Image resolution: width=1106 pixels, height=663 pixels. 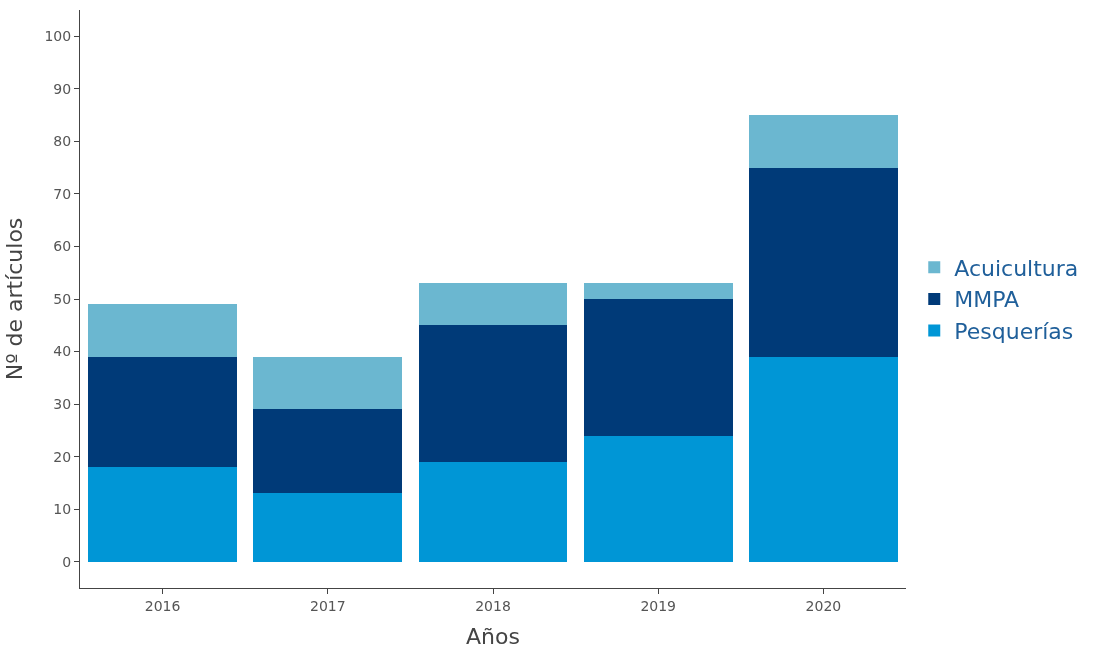 I want to click on legend-label: Acuicultura, so click(x=1016, y=268).